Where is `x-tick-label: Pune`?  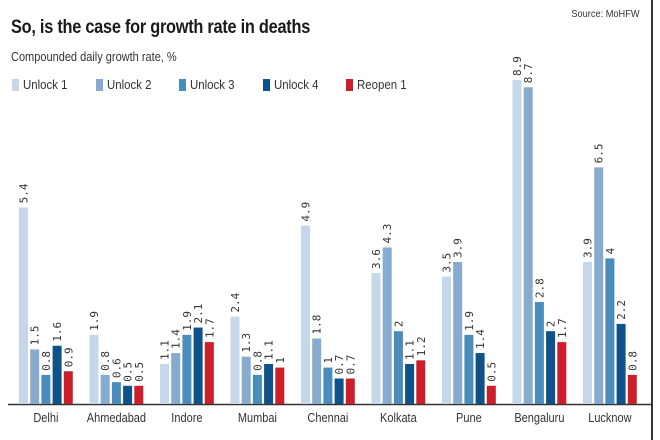
x-tick-label: Pune is located at coordinates (469, 418).